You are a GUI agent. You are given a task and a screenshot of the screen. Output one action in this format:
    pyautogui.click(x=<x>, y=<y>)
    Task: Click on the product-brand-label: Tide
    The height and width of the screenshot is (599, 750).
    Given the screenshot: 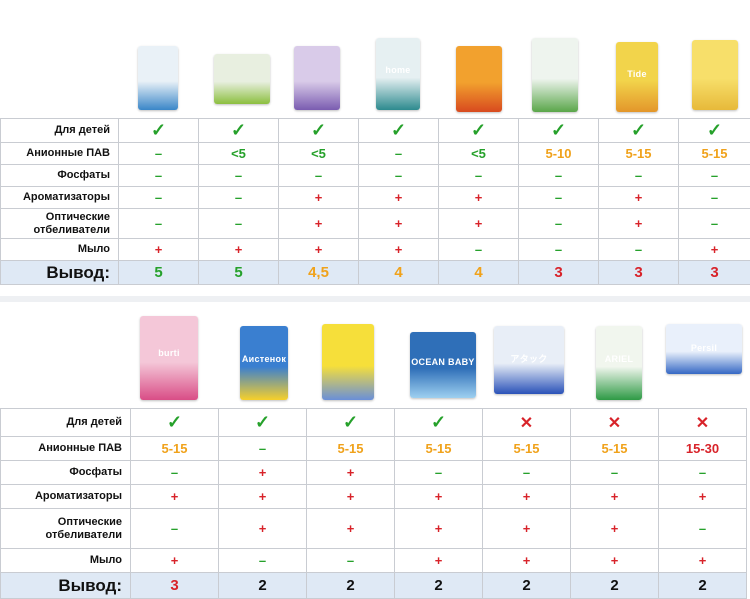 What is the action you would take?
    pyautogui.click(x=637, y=74)
    